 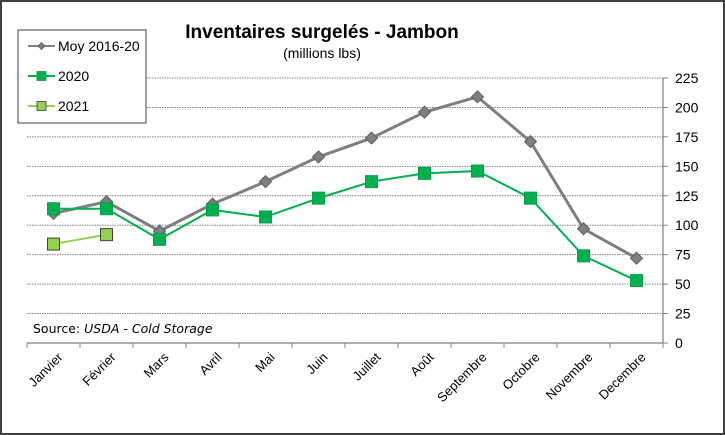 I want to click on legend: Moy 2016-20 2020 2021, so click(x=82, y=76).